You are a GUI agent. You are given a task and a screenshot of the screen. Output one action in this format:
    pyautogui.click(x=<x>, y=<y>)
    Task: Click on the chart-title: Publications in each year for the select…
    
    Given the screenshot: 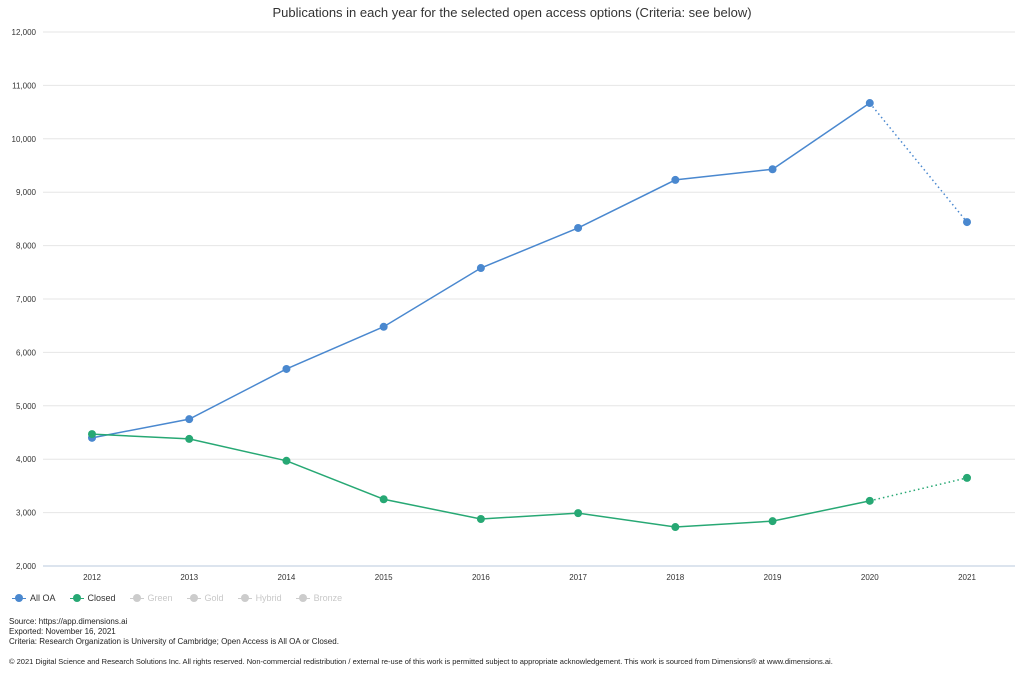 What is the action you would take?
    pyautogui.click(x=512, y=12)
    